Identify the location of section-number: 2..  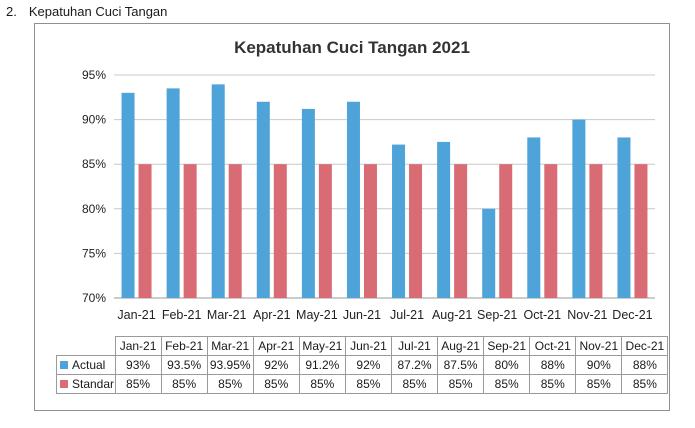
(11, 11).